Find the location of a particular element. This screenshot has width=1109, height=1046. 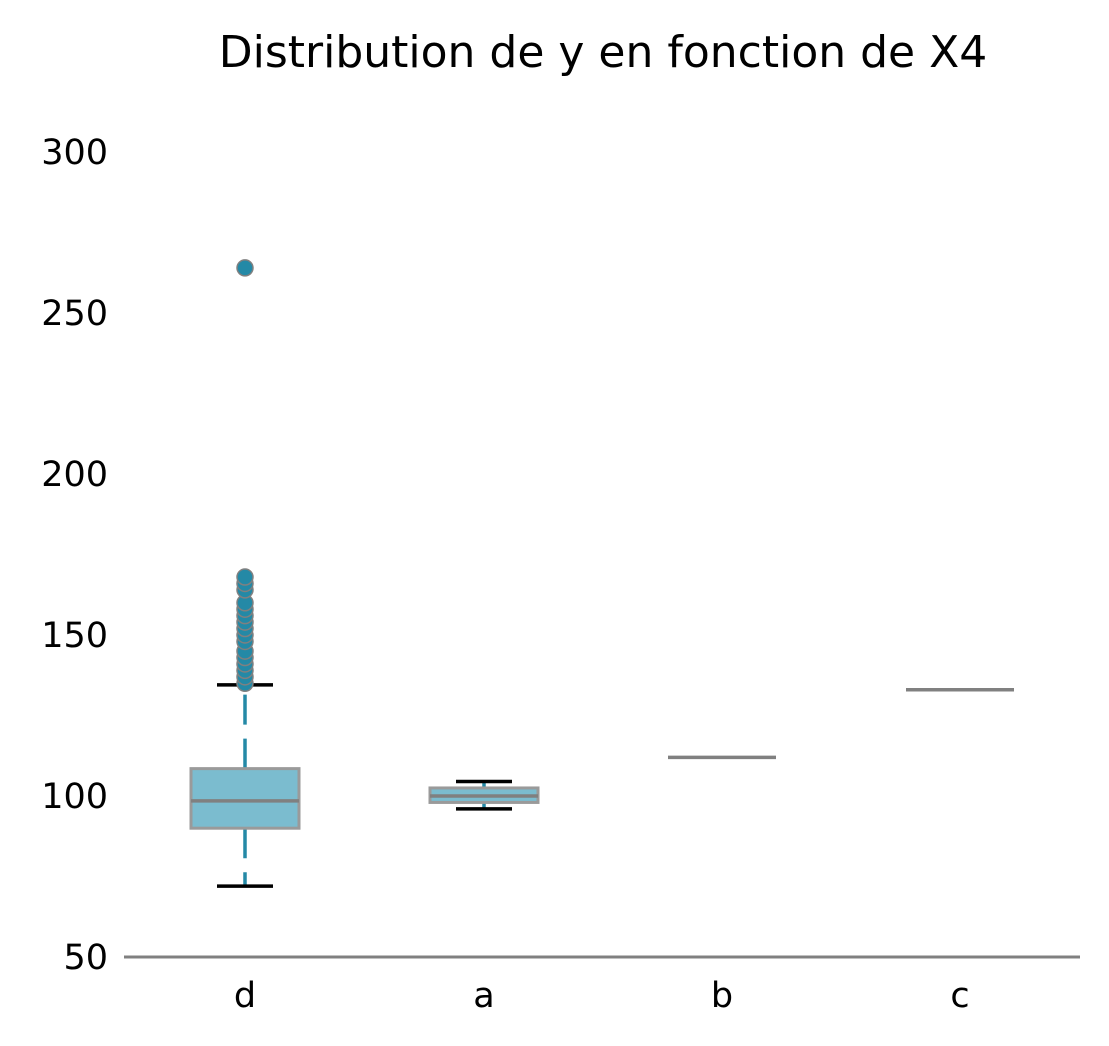

x-tick-label-b: b is located at coordinates (722, 996).